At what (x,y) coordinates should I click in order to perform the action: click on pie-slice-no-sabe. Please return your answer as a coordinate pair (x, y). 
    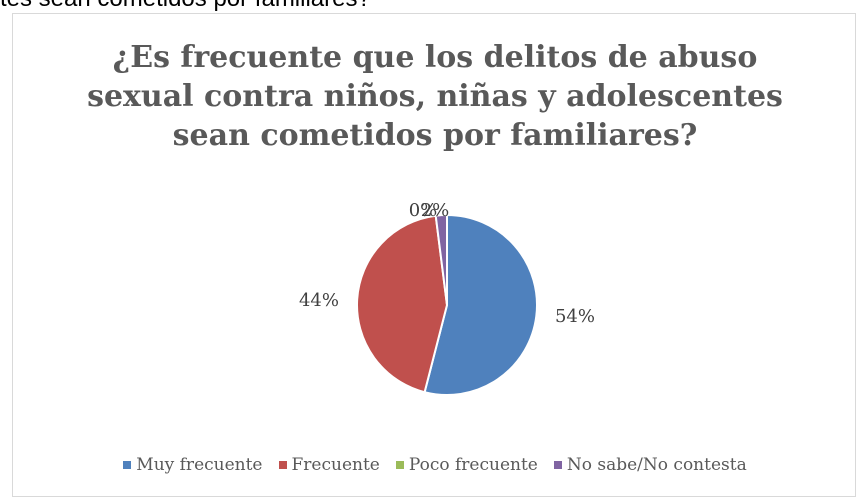
    Looking at the image, I should click on (441, 259).